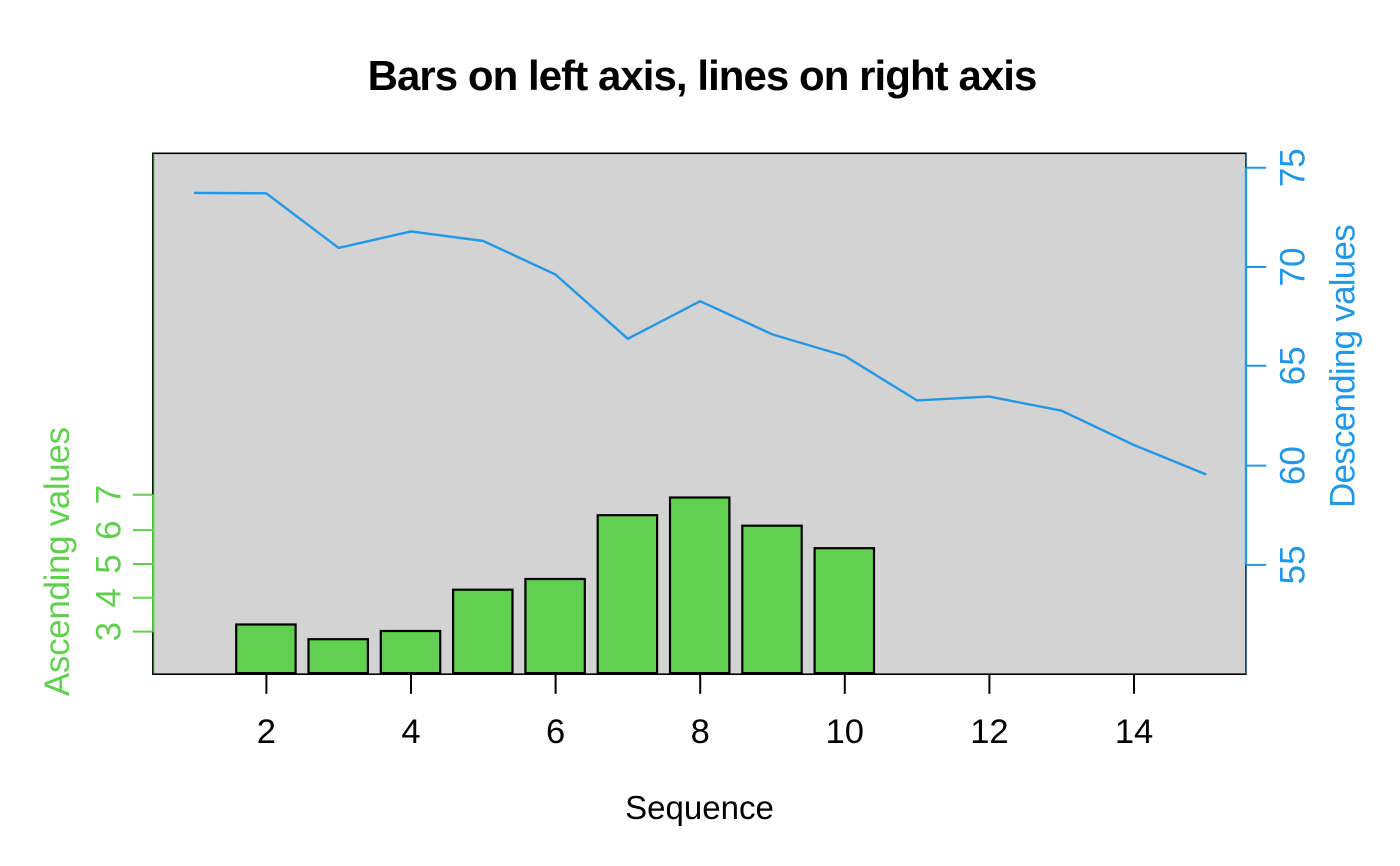 Image resolution: width=1400 pixels, height=866 pixels. Describe the element at coordinates (1292, 564) in the screenshot. I see `svg-text: 55` at that location.